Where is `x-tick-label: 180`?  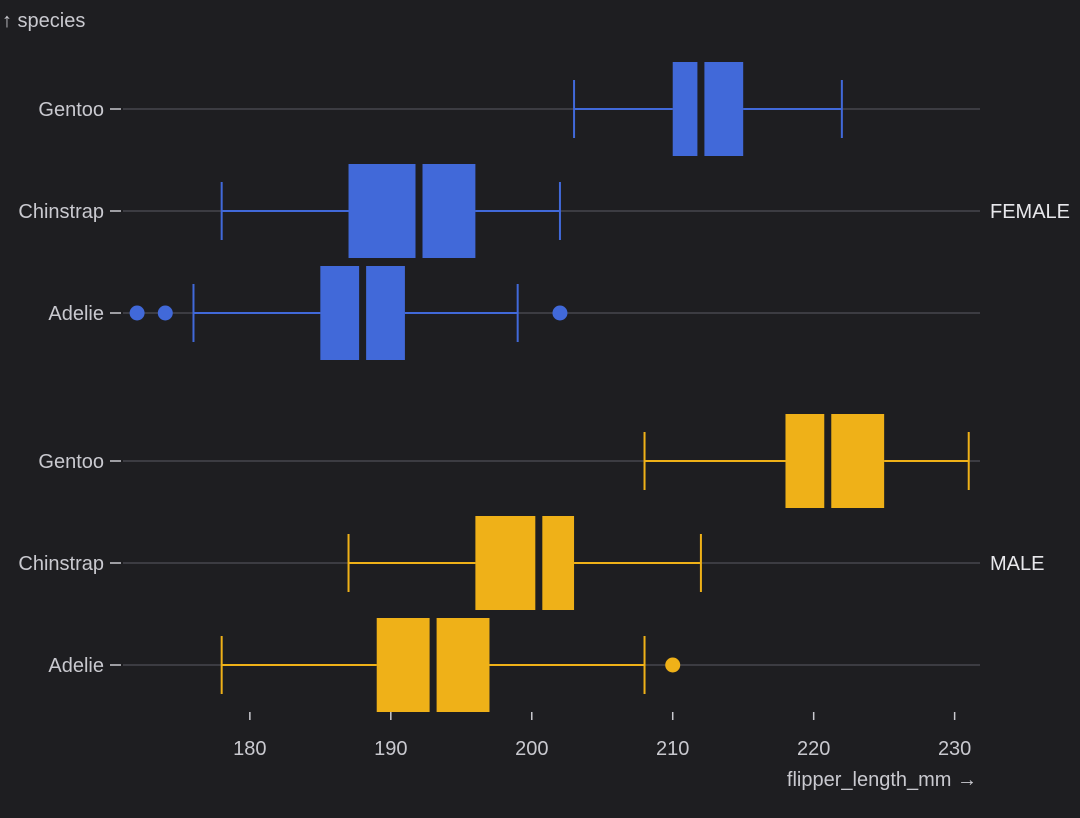 x-tick-label: 180 is located at coordinates (249, 749).